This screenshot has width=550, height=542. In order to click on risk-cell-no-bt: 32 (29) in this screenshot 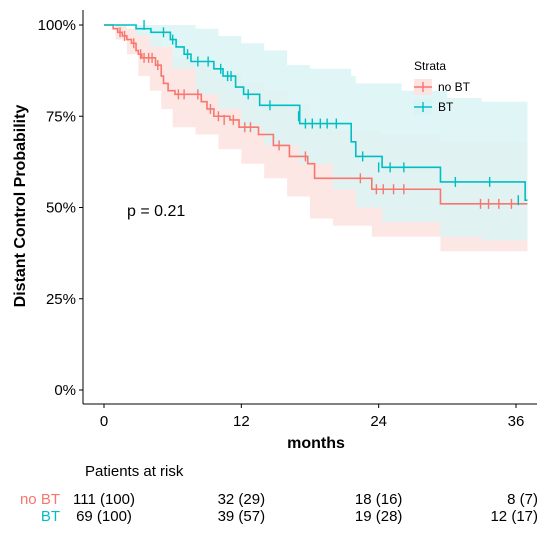, I will do `click(242, 499)`.